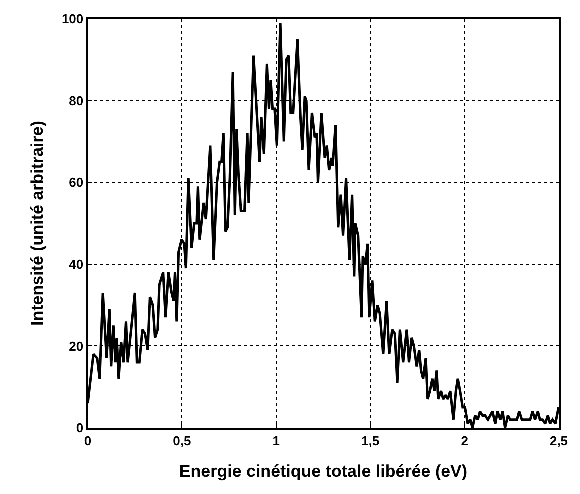  I want to click on x-tick-label: 1,5, so click(371, 440).